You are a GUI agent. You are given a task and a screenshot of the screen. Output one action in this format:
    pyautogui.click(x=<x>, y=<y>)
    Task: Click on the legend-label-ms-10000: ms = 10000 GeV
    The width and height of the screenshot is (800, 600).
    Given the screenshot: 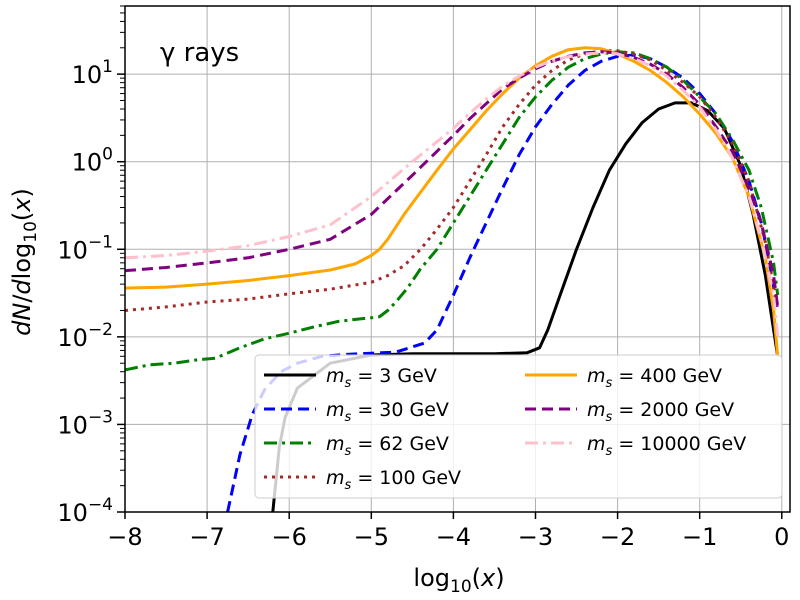 What is the action you would take?
    pyautogui.click(x=666, y=446)
    